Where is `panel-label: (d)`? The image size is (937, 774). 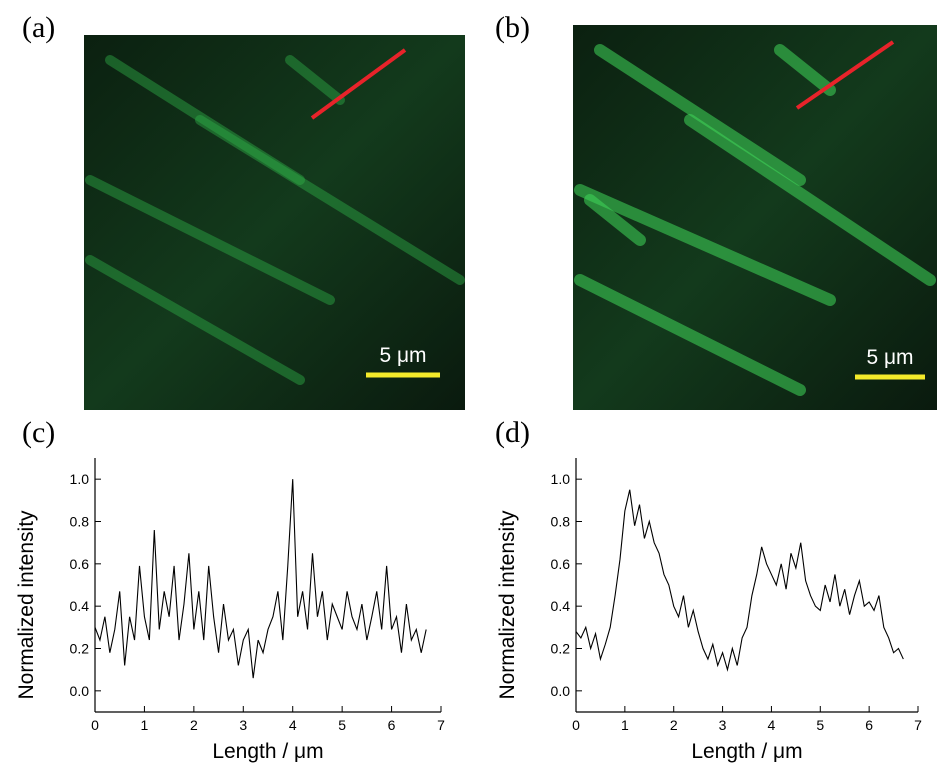
panel-label: (d) is located at coordinates (512, 432).